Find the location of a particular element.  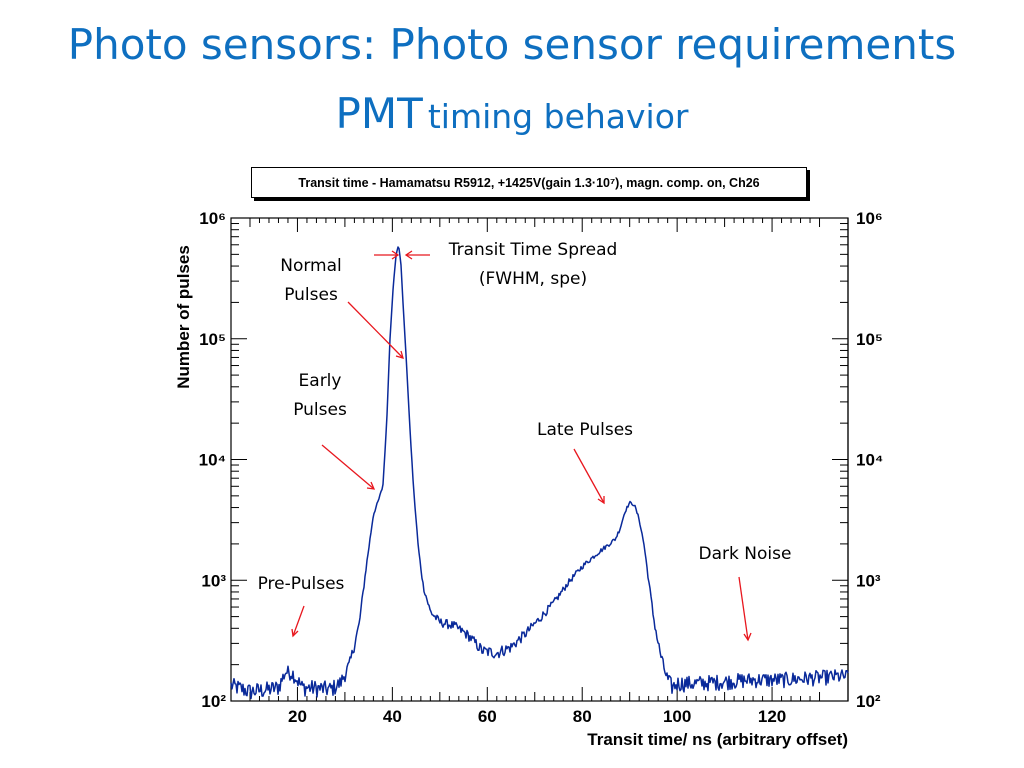

slide-title-line2: PMT timing behavior is located at coordinates (512, 118).